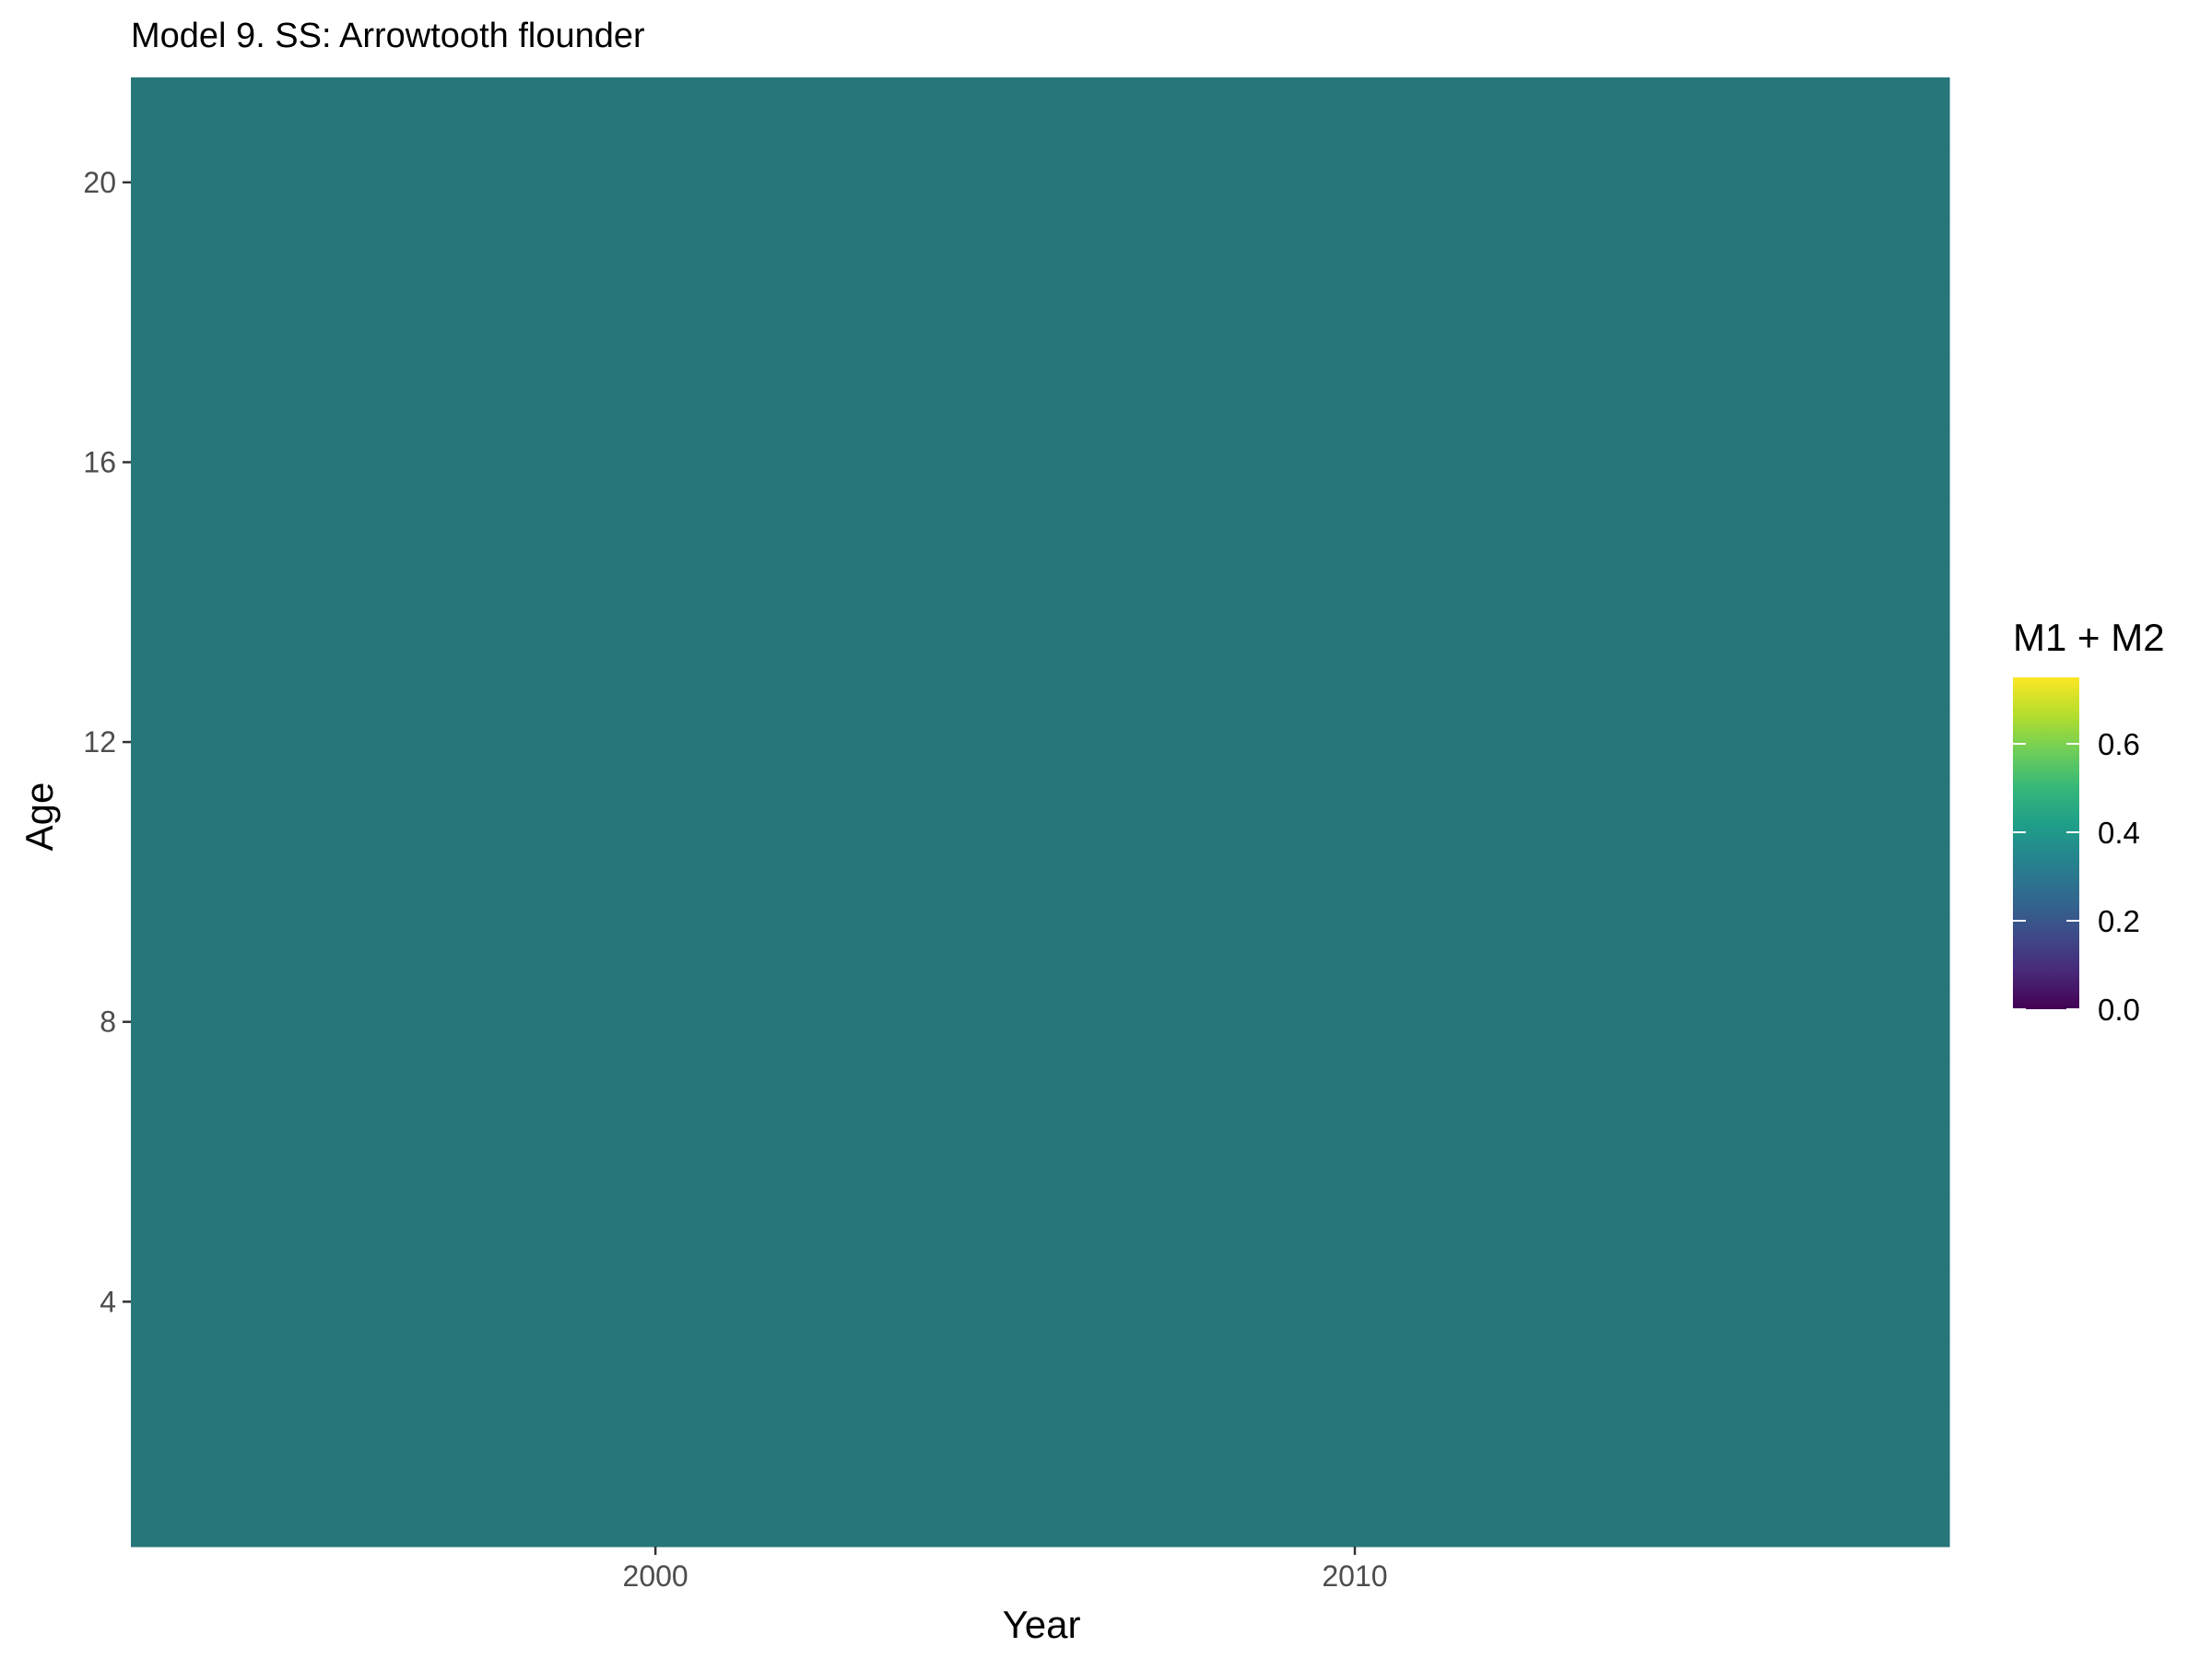 Image resolution: width=2212 pixels, height=1659 pixels. Describe the element at coordinates (2089, 821) in the screenshot. I see `color-legend: M1 + M2 0.0 0.2 0.4 0.6` at that location.